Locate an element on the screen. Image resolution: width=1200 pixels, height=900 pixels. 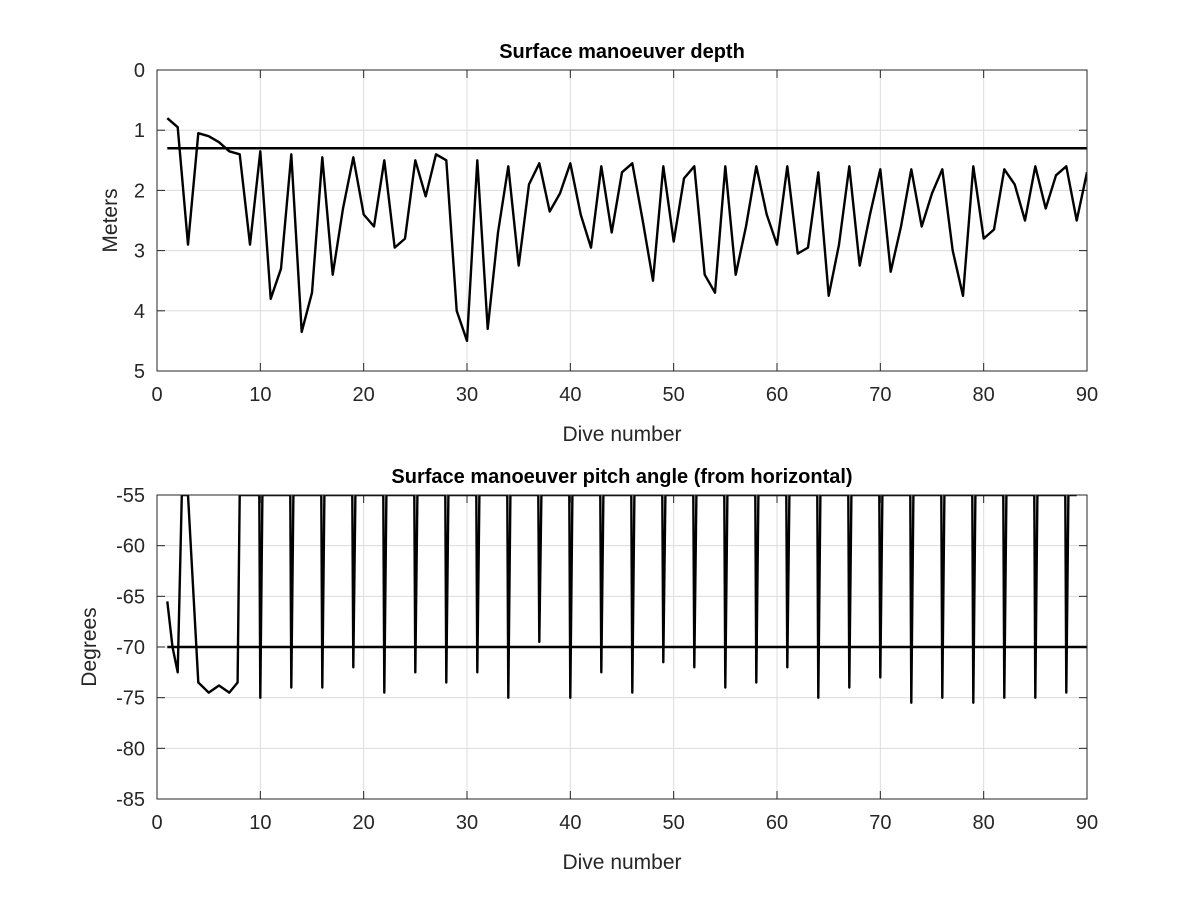
y-tick-label: -70 is located at coordinates (130, 648).